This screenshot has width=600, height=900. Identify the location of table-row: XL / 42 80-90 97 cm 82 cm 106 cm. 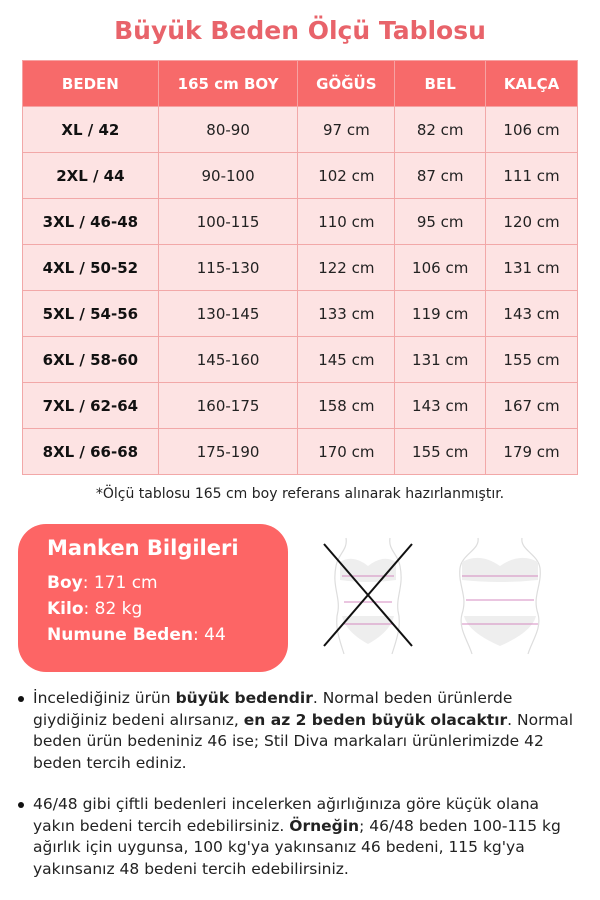
(300, 129).